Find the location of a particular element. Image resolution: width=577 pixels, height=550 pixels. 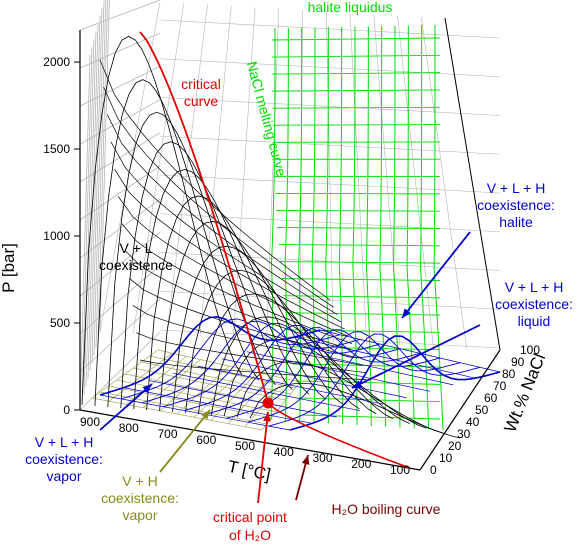

t-tick-label: 500 is located at coordinates (245, 446).